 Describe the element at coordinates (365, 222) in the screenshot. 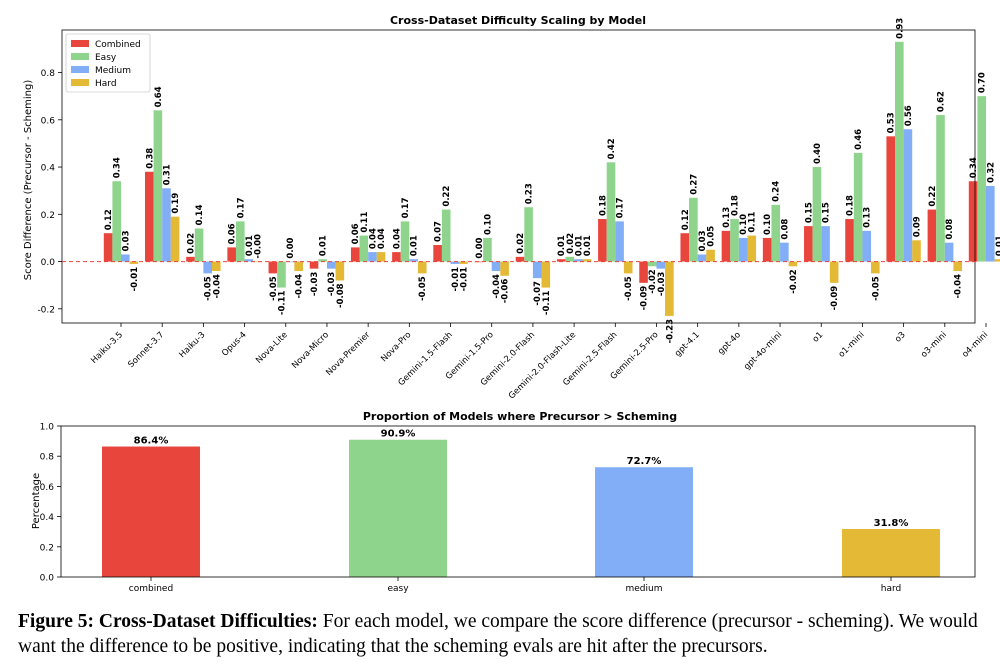

I see `value-label-nova-premier-easy: 0.11` at that location.